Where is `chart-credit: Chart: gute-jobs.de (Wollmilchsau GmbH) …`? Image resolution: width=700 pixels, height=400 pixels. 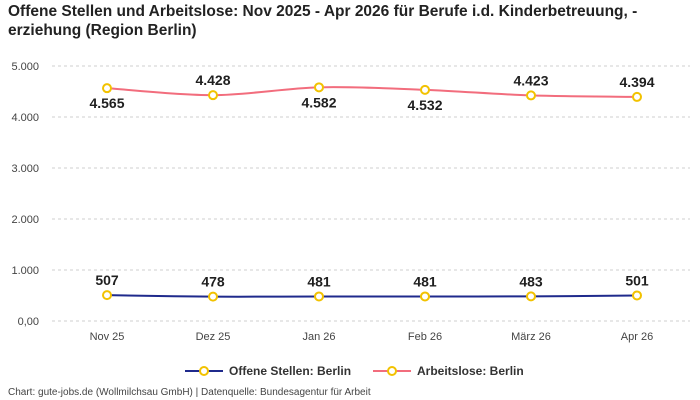 chart-credit: Chart: gute-jobs.de (Wollmilchsau GmbH) … is located at coordinates (189, 392).